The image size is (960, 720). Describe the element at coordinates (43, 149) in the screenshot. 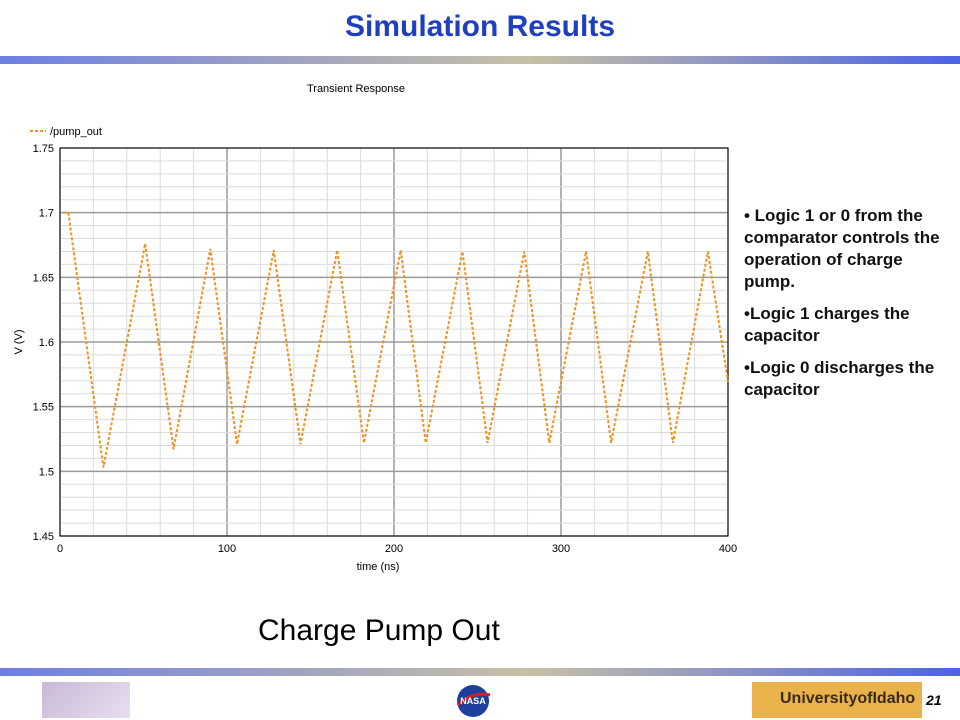

I see `y-tick-label: 1.75` at that location.